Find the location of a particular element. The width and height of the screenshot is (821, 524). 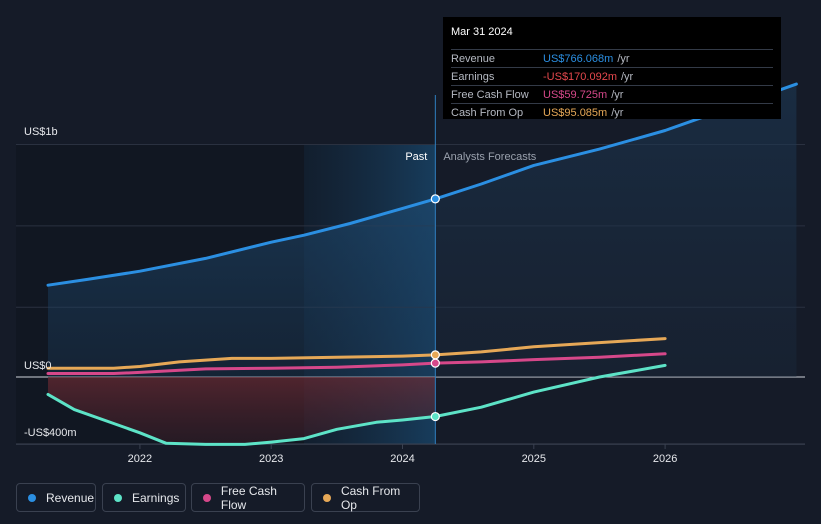

tooltip-label: Revenue is located at coordinates (473, 58).